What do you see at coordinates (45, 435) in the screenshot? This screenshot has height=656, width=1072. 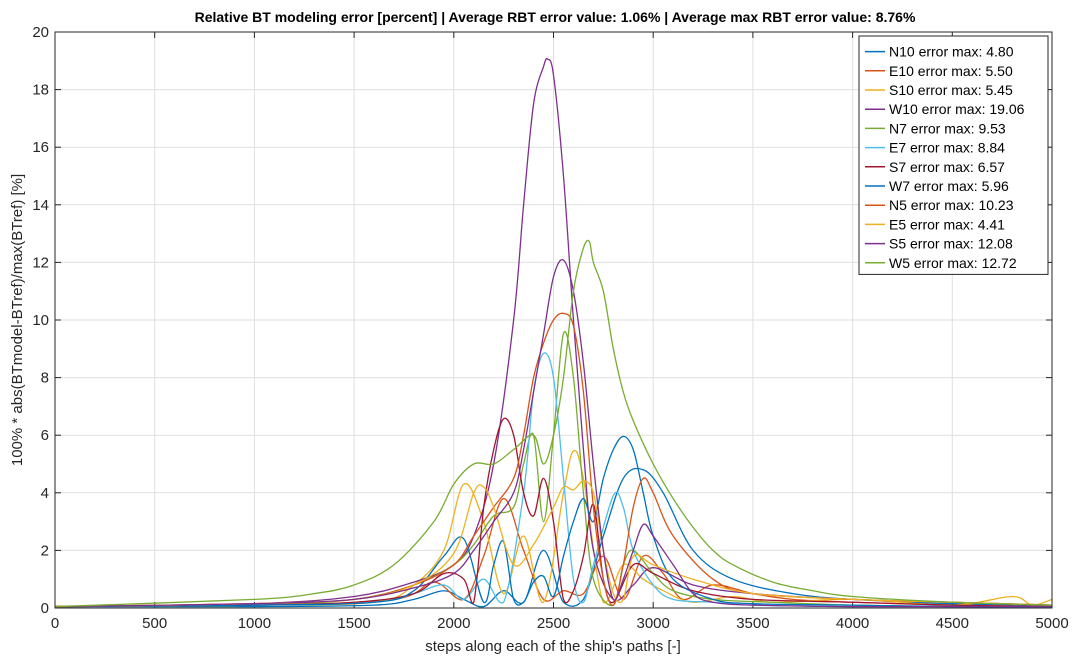 I see `y-tick-label: 6` at bounding box center [45, 435].